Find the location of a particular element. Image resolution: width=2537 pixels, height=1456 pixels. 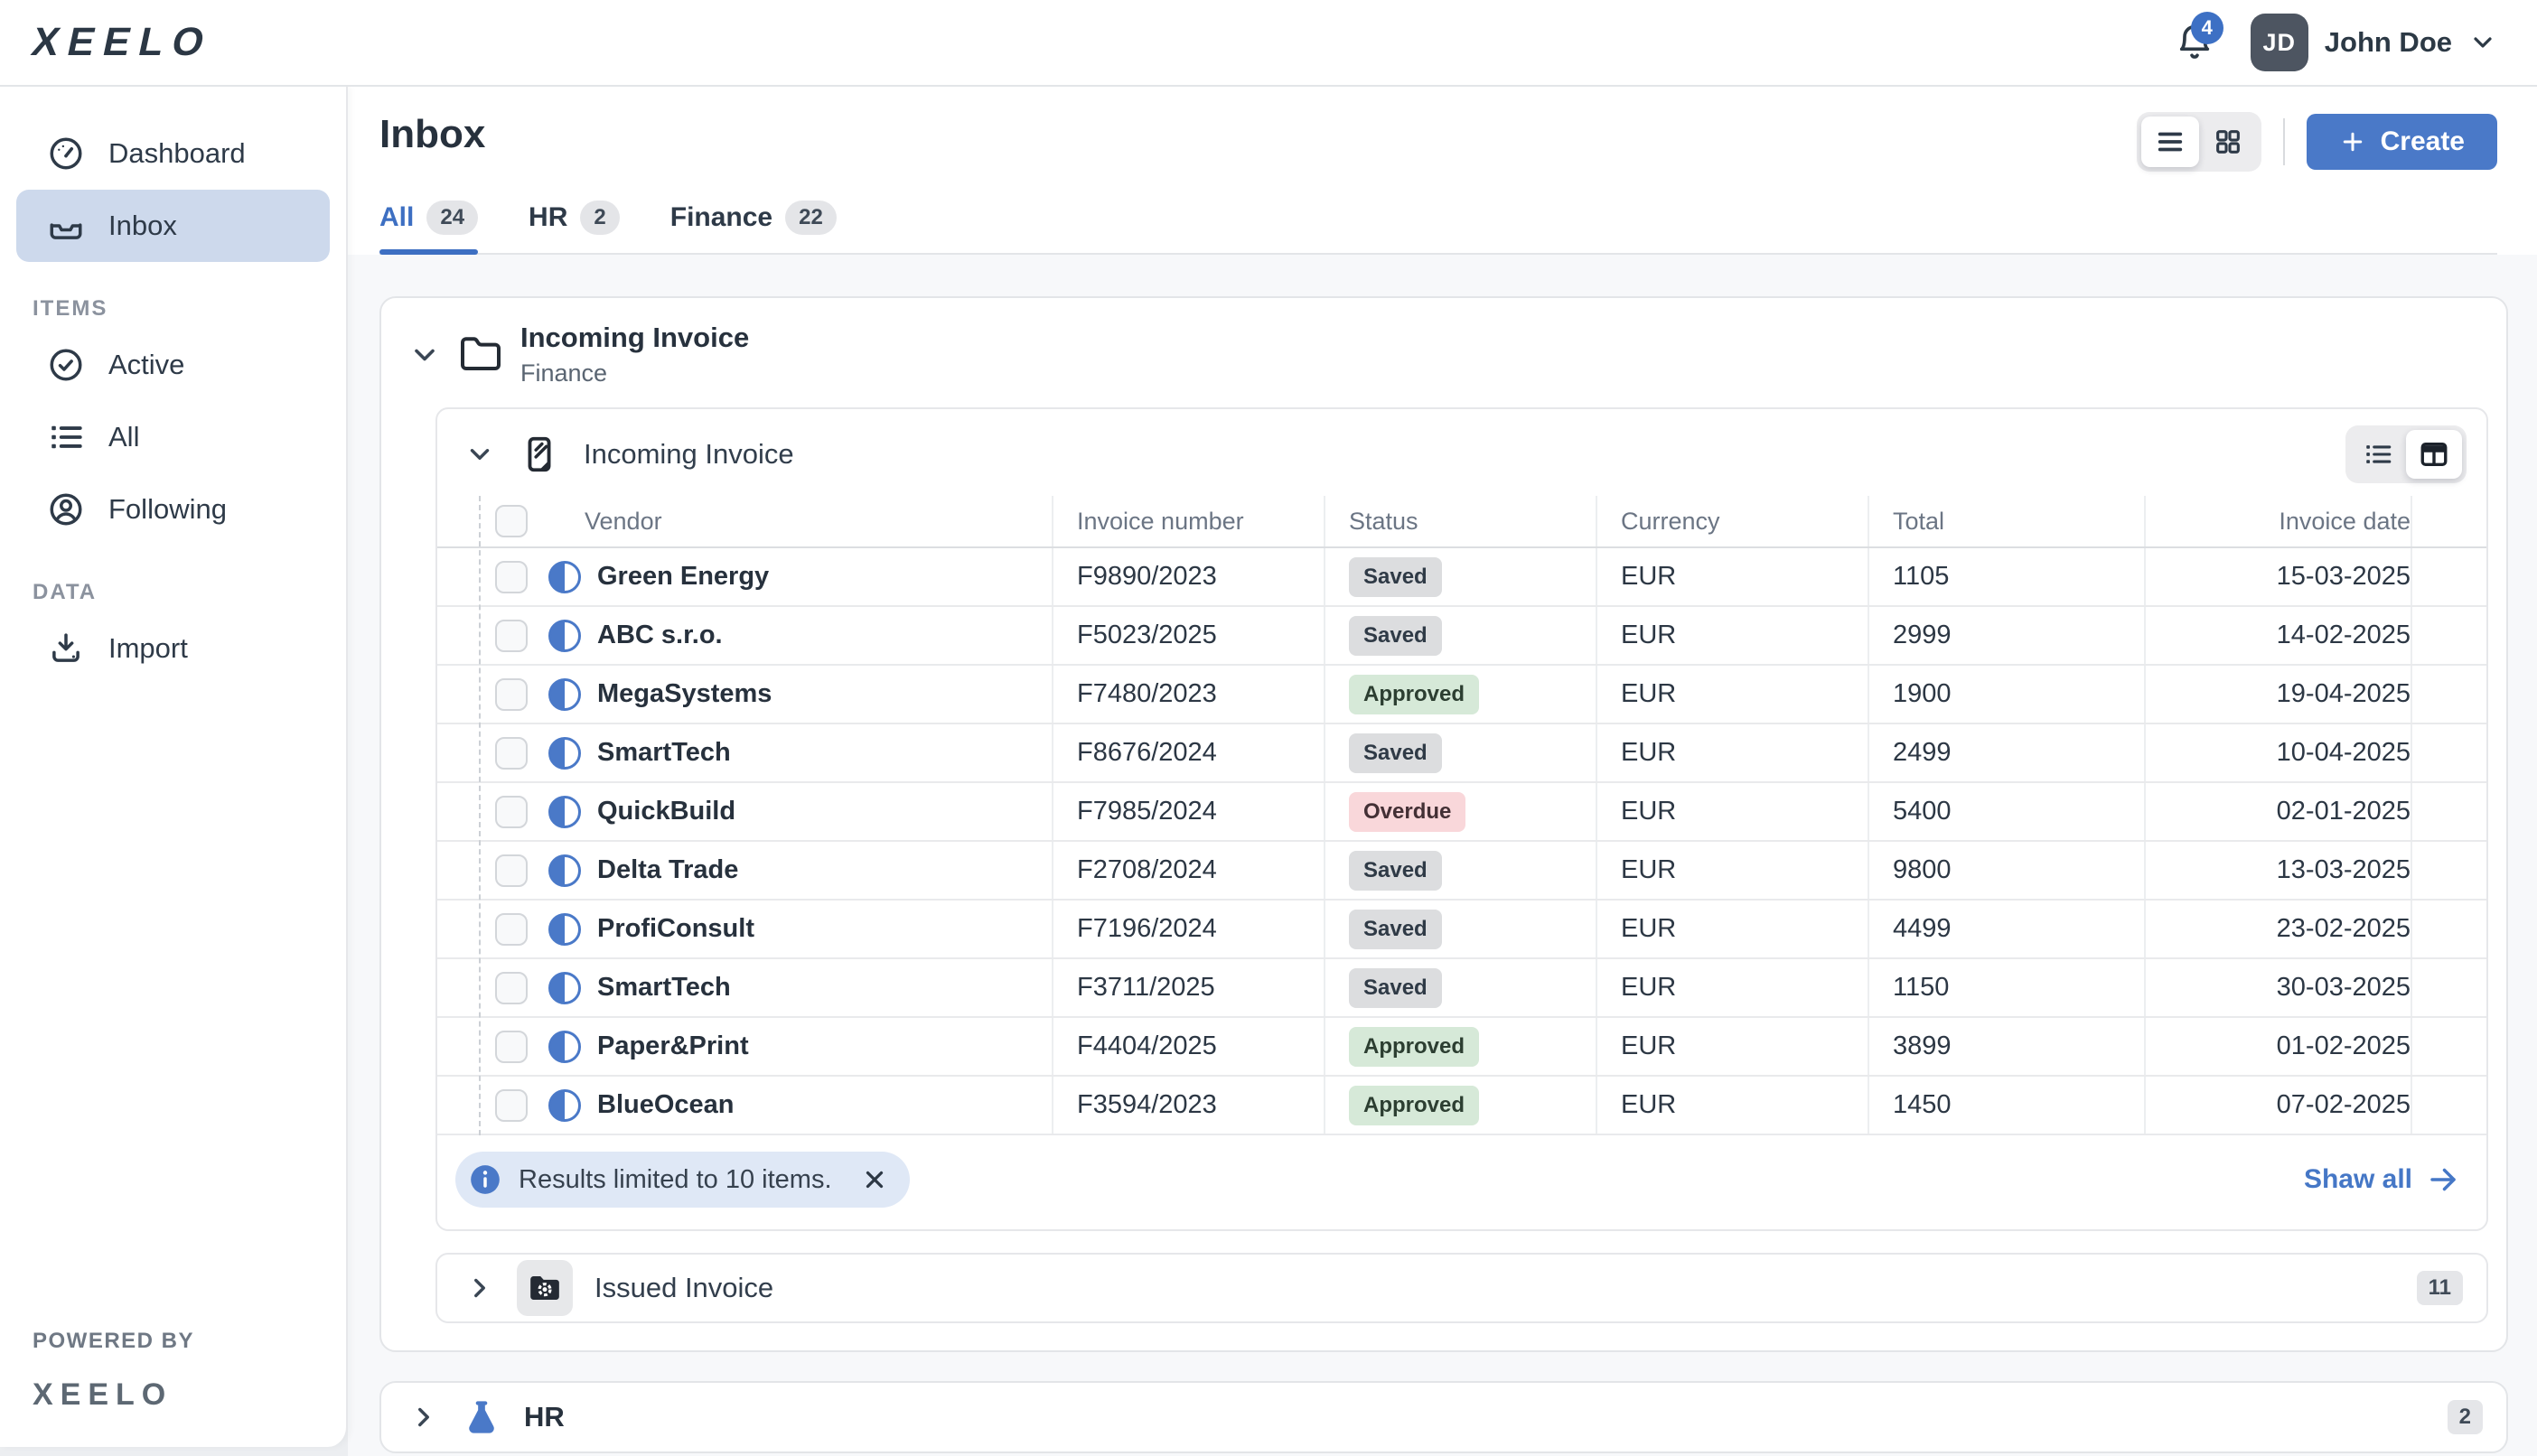

show-all-label: Shaw all is located at coordinates (2357, 1179).